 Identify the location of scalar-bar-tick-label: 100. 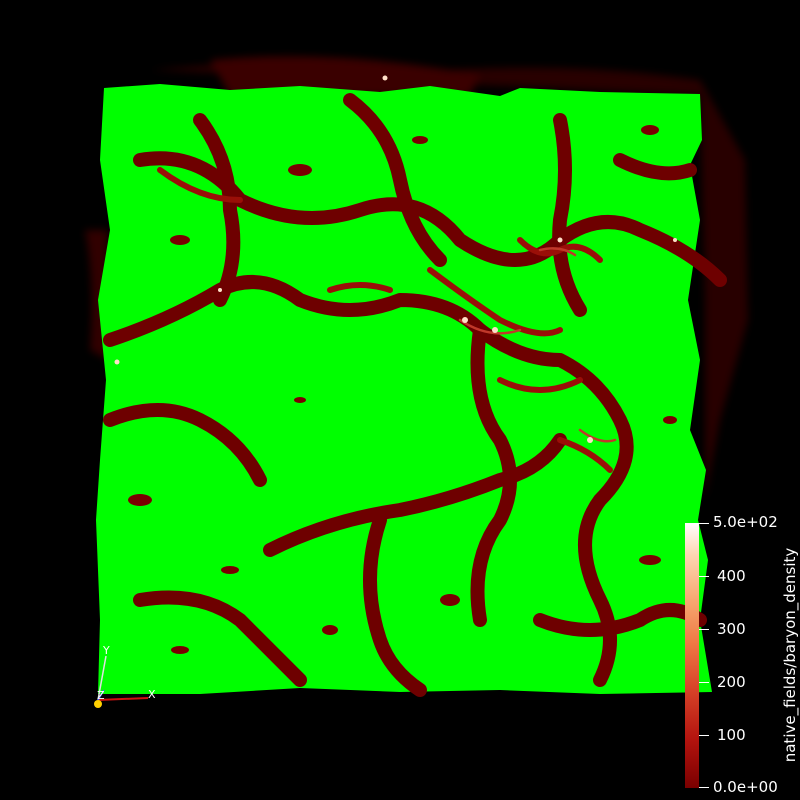
(731, 735).